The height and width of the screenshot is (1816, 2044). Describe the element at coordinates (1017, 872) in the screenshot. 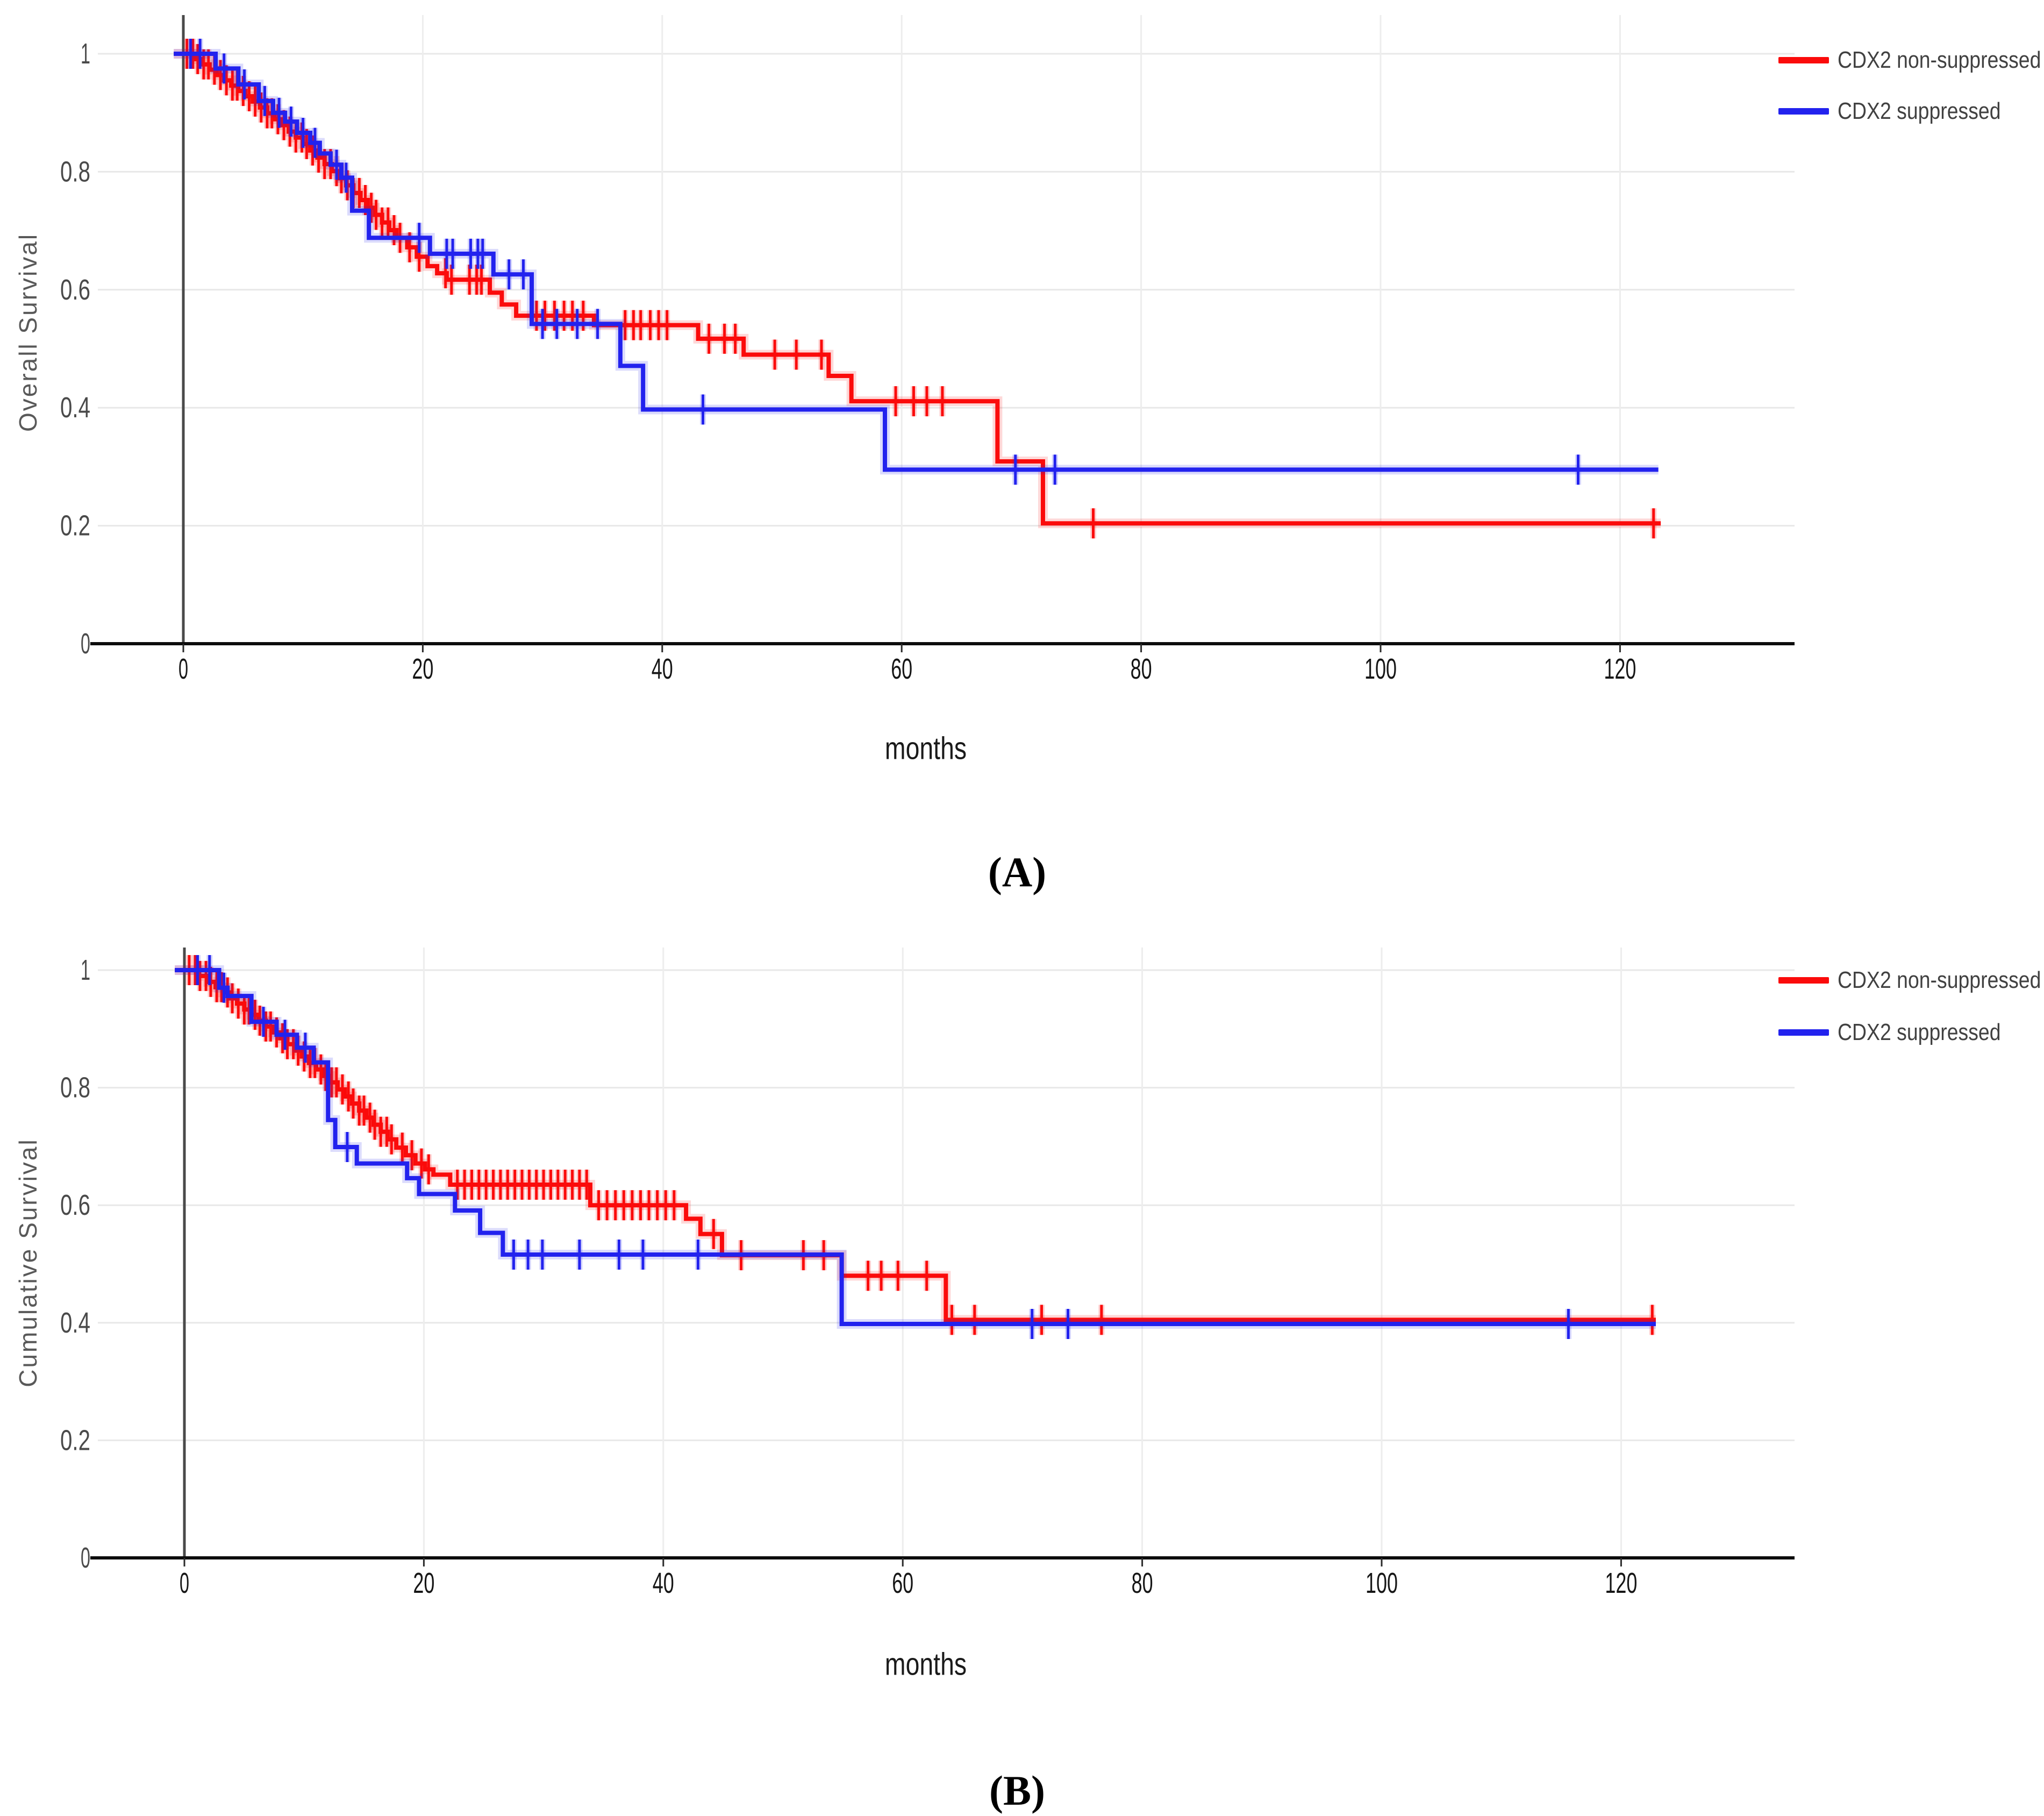

I see `panel-label-a: (A)` at that location.